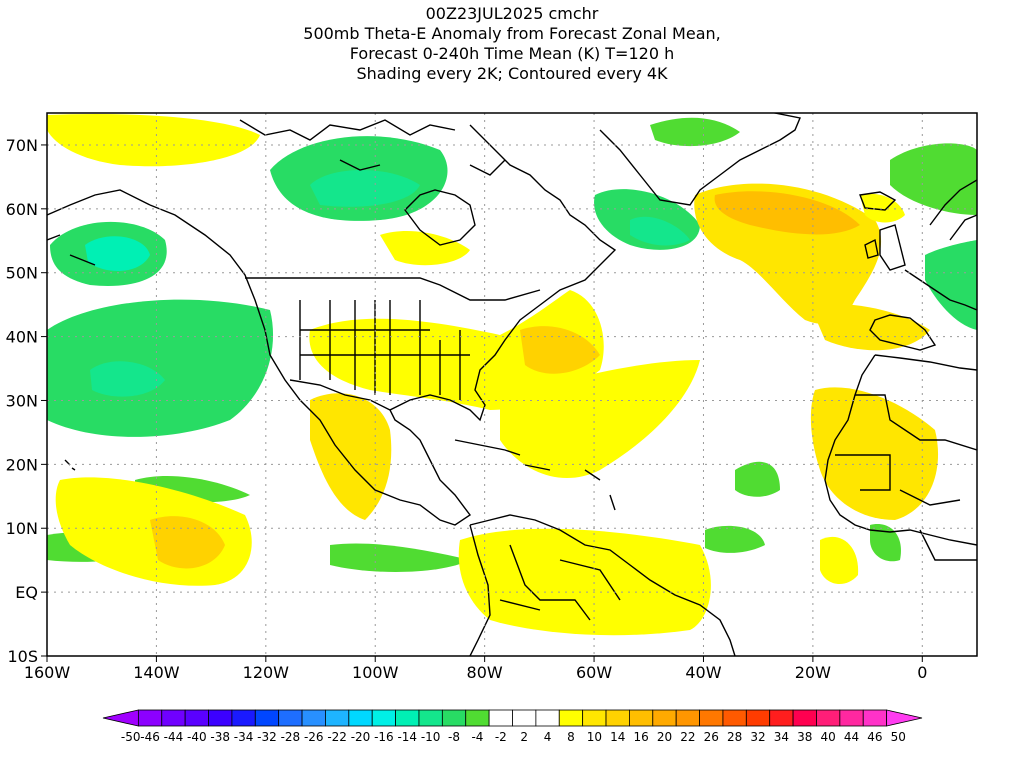  I want to click on lat-tick-label: EQ, so click(26, 592).